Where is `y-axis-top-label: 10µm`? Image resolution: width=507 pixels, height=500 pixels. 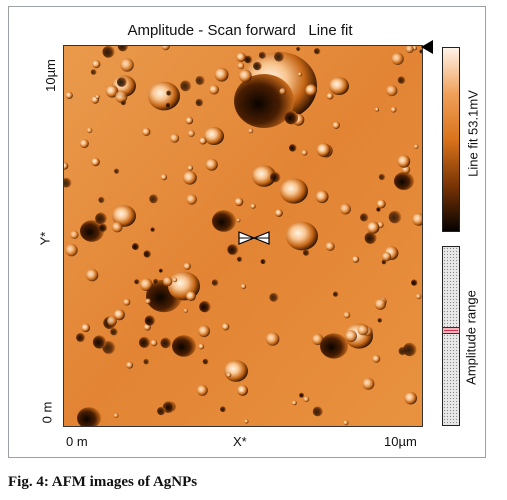
y-axis-top-label: 10µm is located at coordinates (50, 75).